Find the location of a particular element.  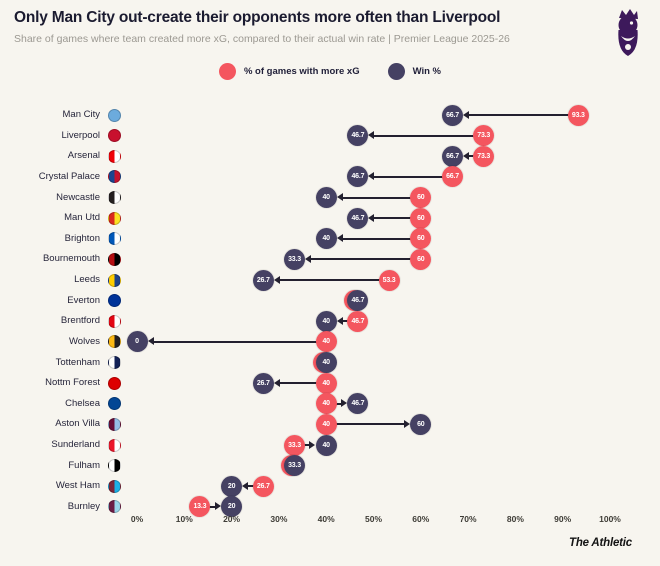

xg-point: 33.3 is located at coordinates (294, 445).